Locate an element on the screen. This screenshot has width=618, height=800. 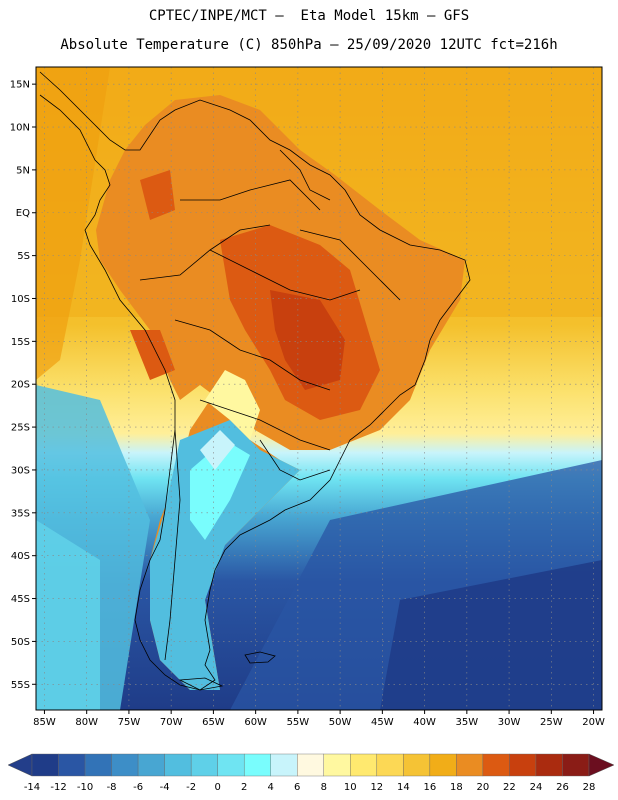
lon-tick-label: 30W is located at coordinates (509, 722).